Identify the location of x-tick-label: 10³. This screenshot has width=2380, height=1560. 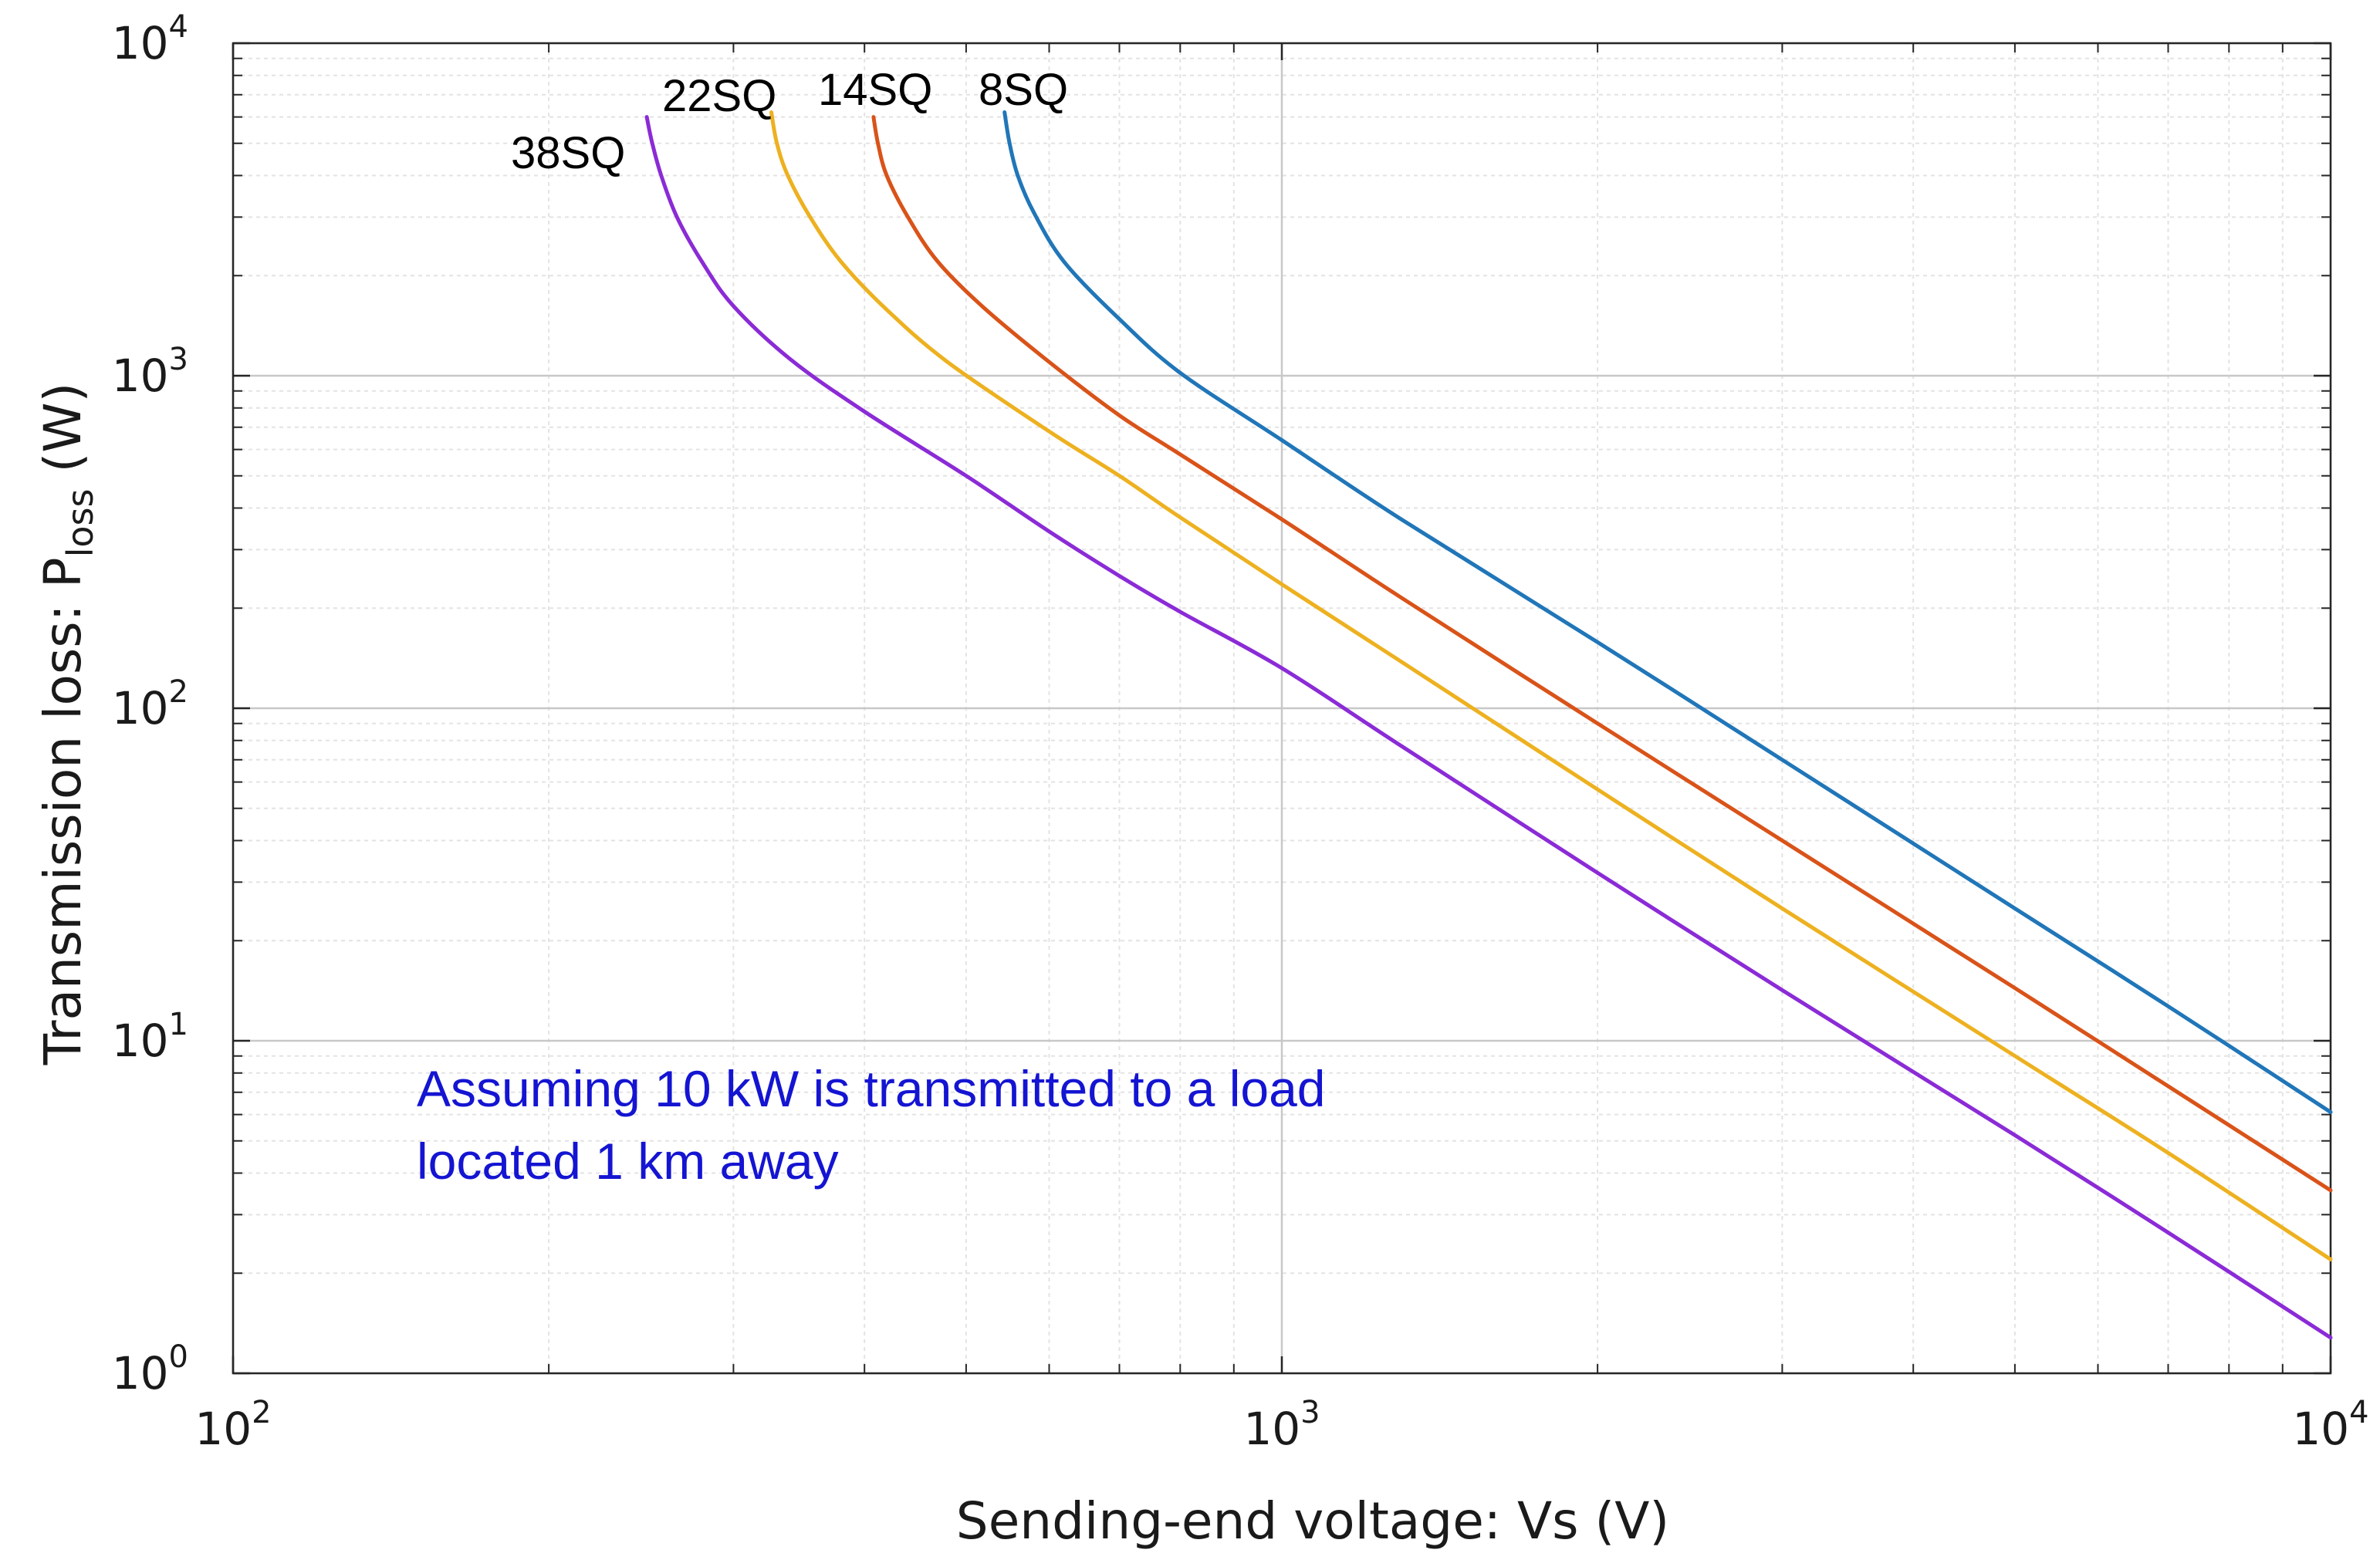
(1282, 1425).